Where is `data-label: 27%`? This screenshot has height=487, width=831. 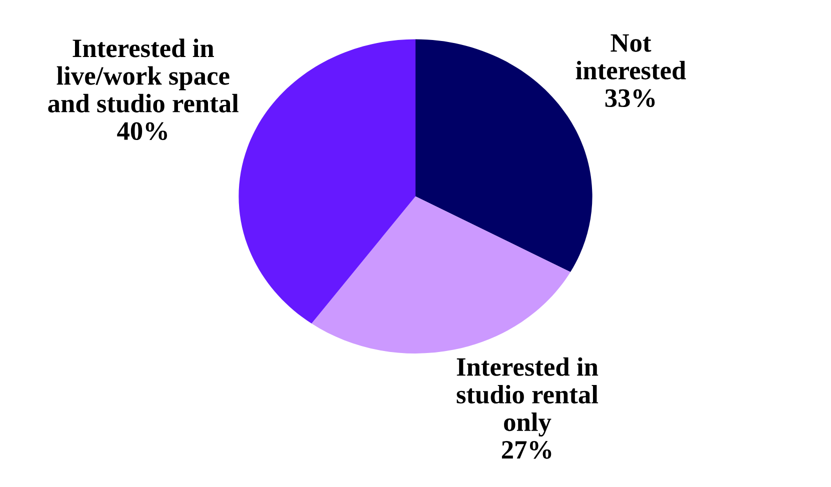 data-label: 27% is located at coordinates (527, 449).